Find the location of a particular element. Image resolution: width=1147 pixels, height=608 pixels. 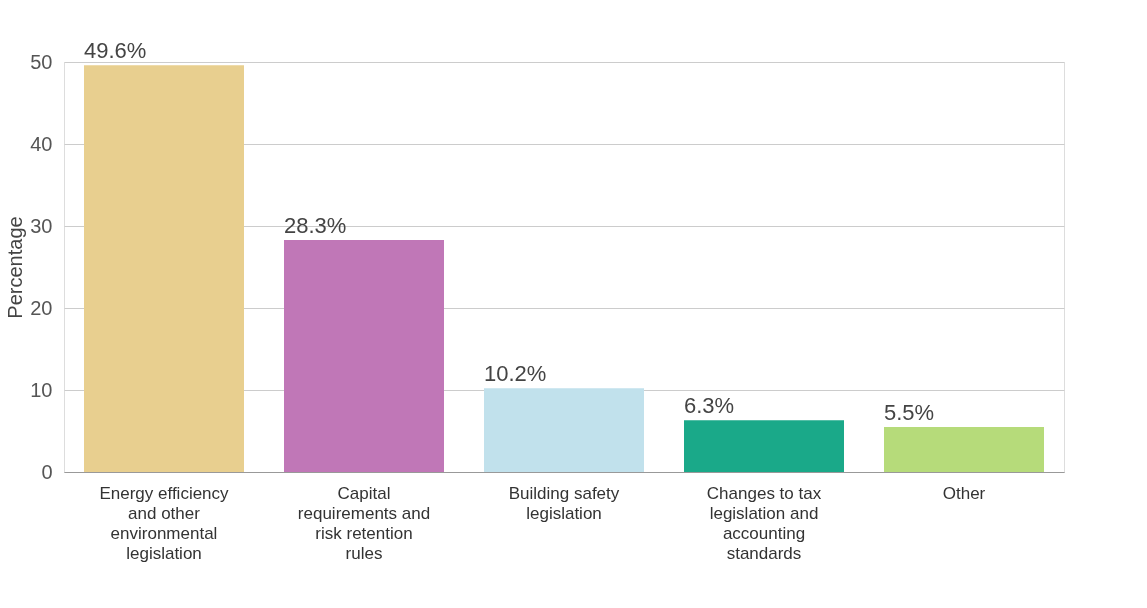

y-axis-title: Percentage is located at coordinates (15, 267).